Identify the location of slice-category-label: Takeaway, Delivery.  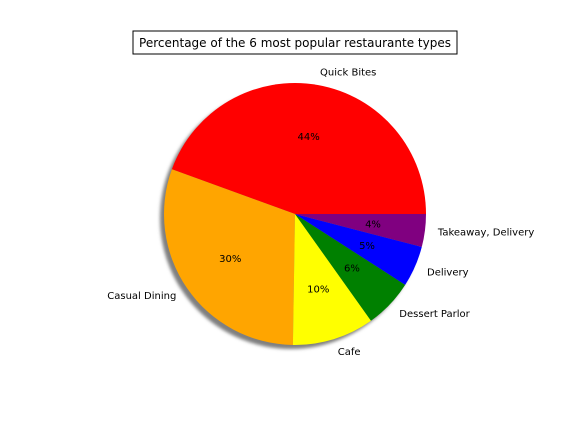
(485, 233).